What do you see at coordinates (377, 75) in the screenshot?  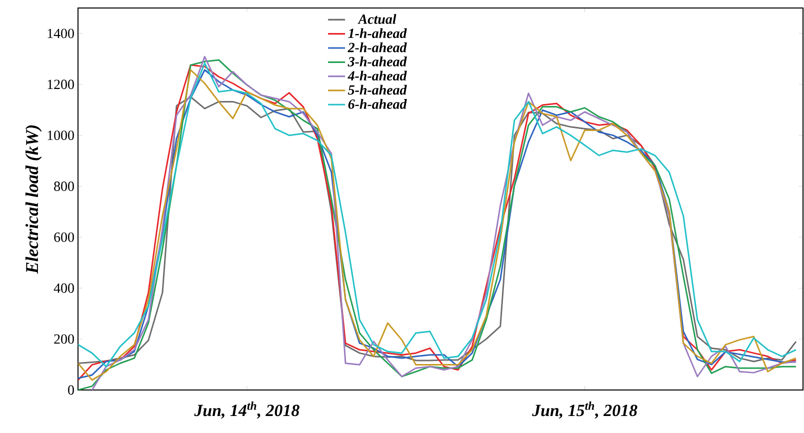 I see `legend-label: 4-h-ahead` at bounding box center [377, 75].